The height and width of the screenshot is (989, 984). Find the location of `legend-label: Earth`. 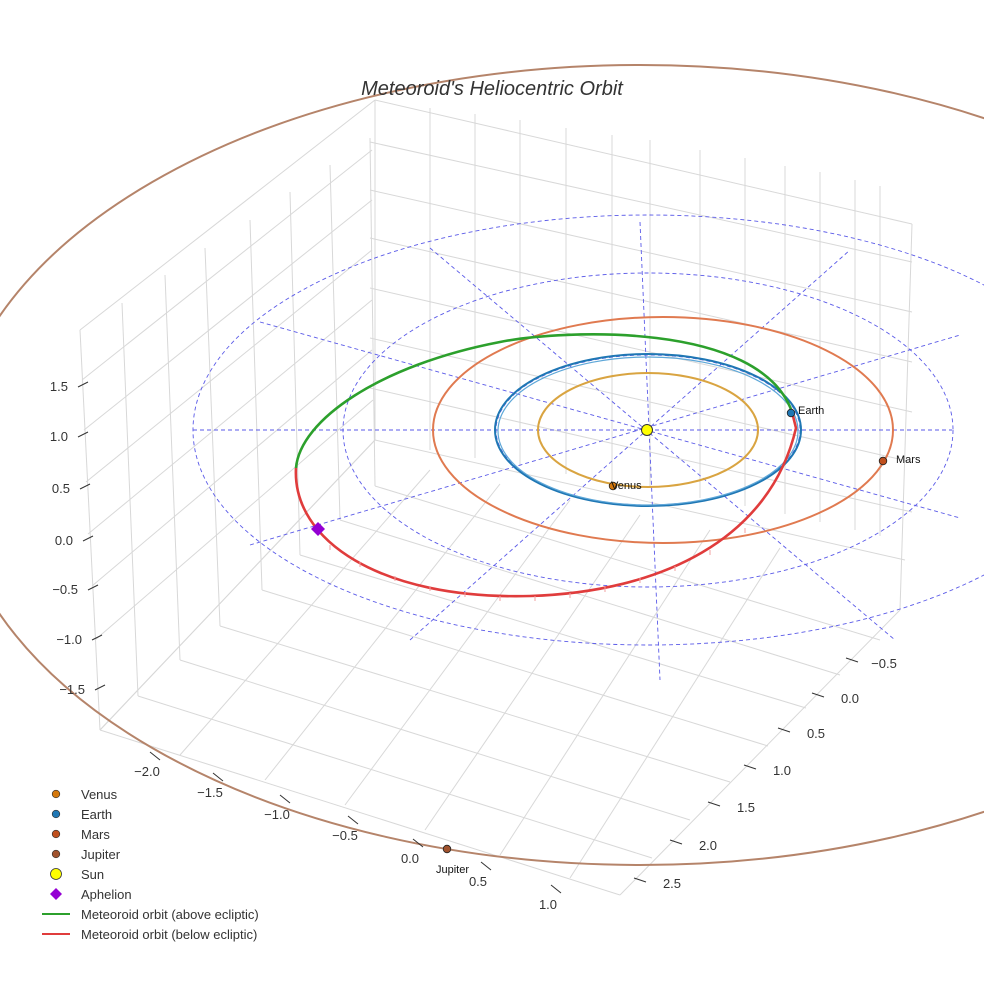

legend-label: Earth is located at coordinates (96, 814).